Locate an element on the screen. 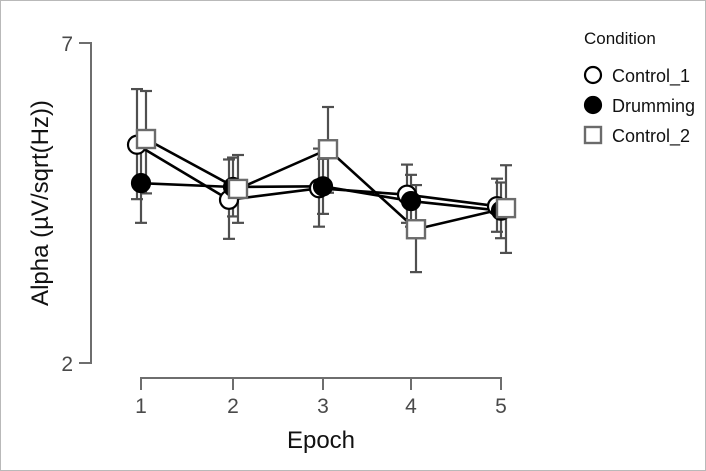  y-tick-label-bottom: 2 is located at coordinates (67, 364).